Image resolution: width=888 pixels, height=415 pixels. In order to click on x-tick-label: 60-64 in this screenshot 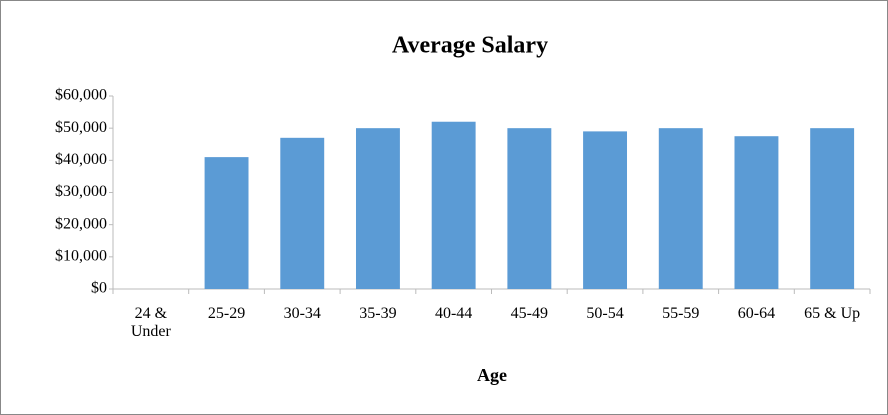, I will do `click(756, 313)`.